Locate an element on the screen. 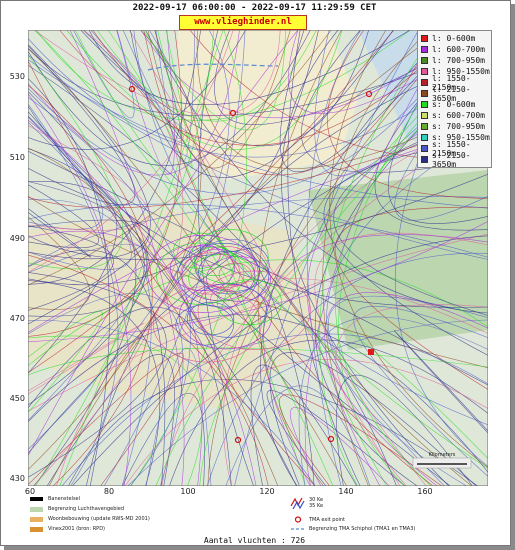 The image size is (515, 550). tma-exit-icon is located at coordinates (298, 519).